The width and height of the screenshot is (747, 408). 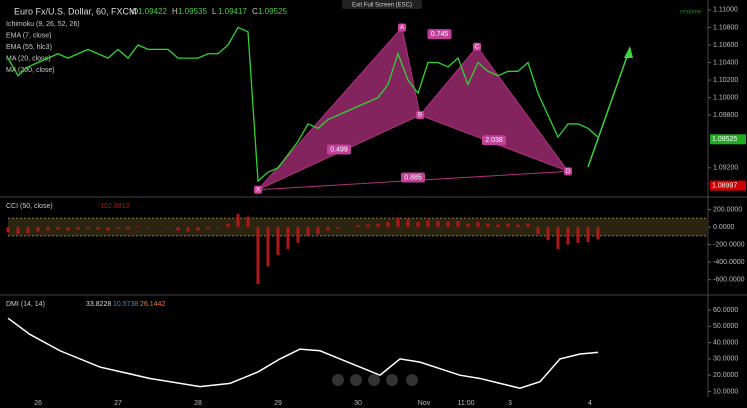 What do you see at coordinates (29, 47) in the screenshot?
I see `indicator: EMA (55, hlc3)` at bounding box center [29, 47].